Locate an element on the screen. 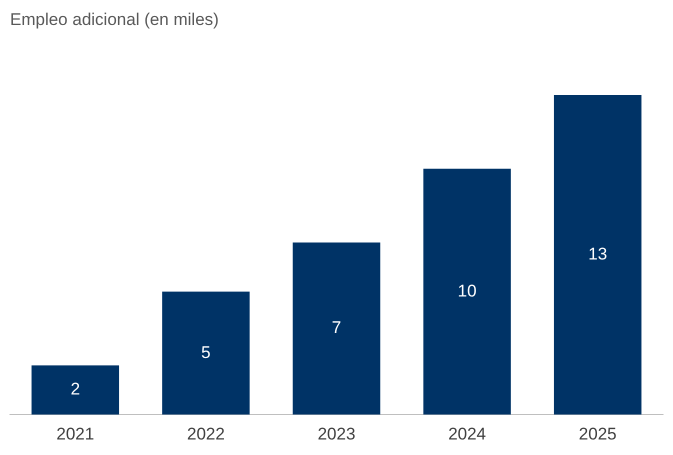 Image resolution: width=673 pixels, height=455 pixels. x-tick-label: 2021 is located at coordinates (75, 434).